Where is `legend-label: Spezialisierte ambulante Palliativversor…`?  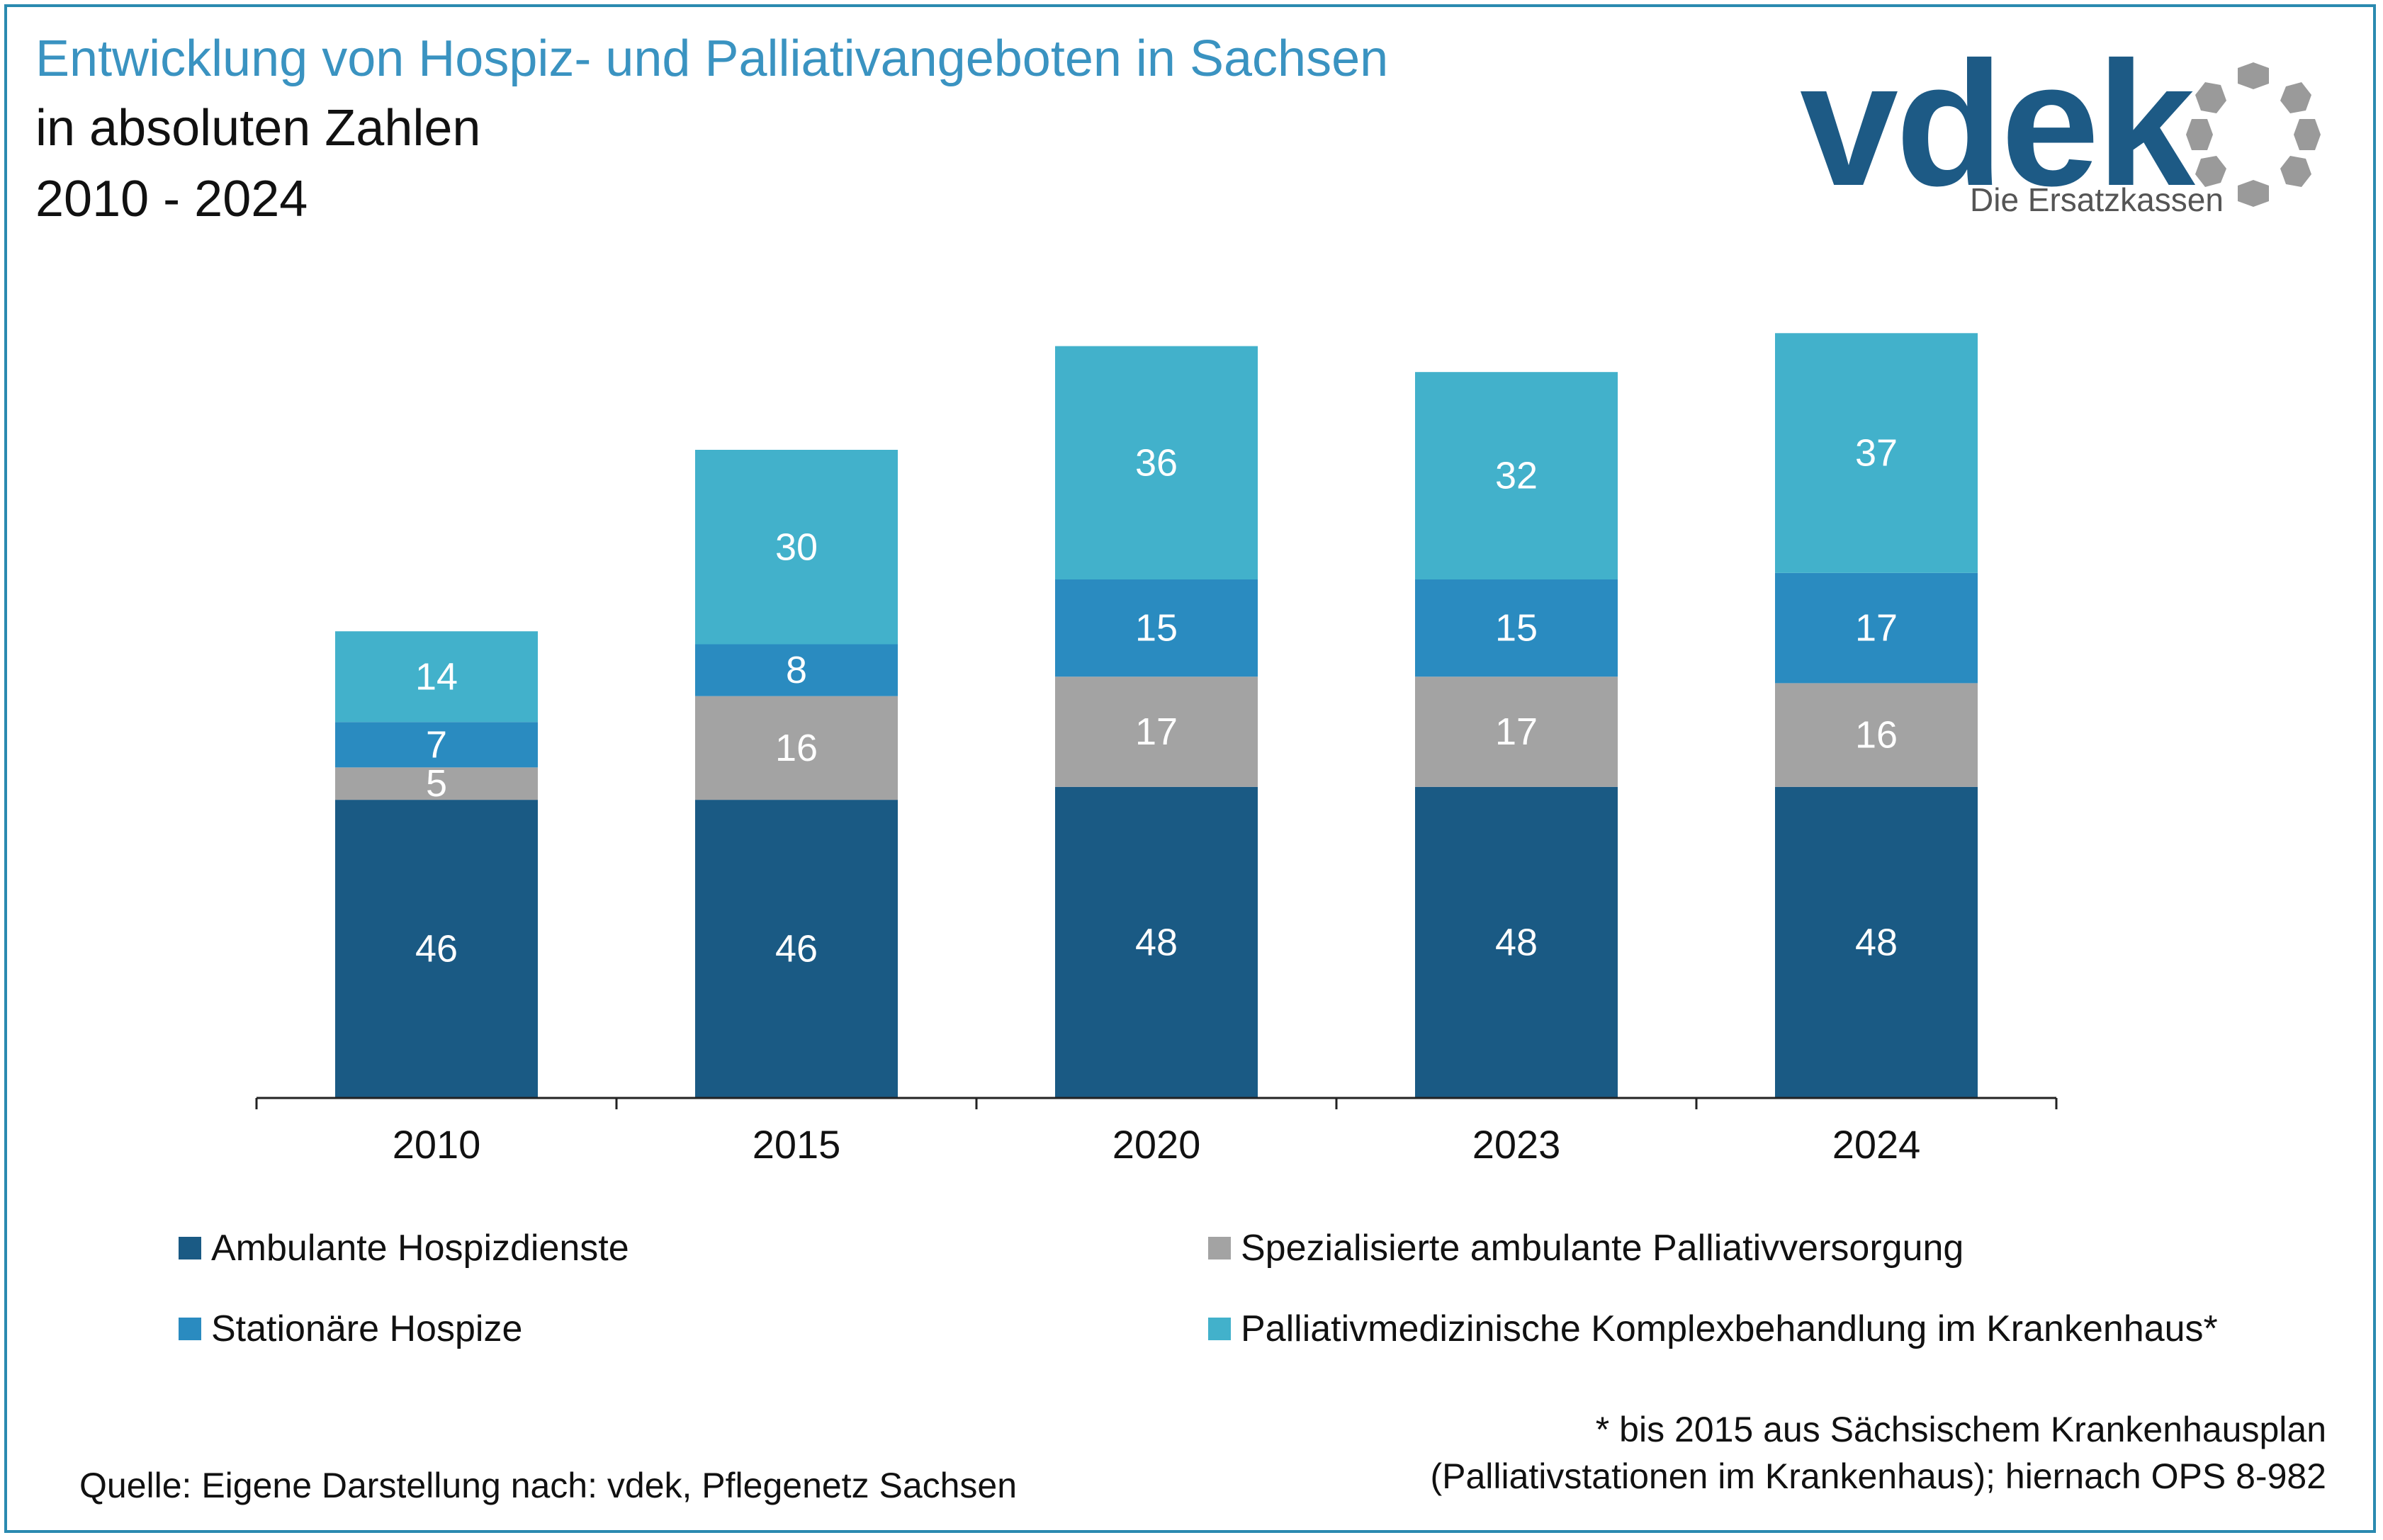
legend-label: Spezialisierte ambulante Palliativversor… is located at coordinates (1602, 1248).